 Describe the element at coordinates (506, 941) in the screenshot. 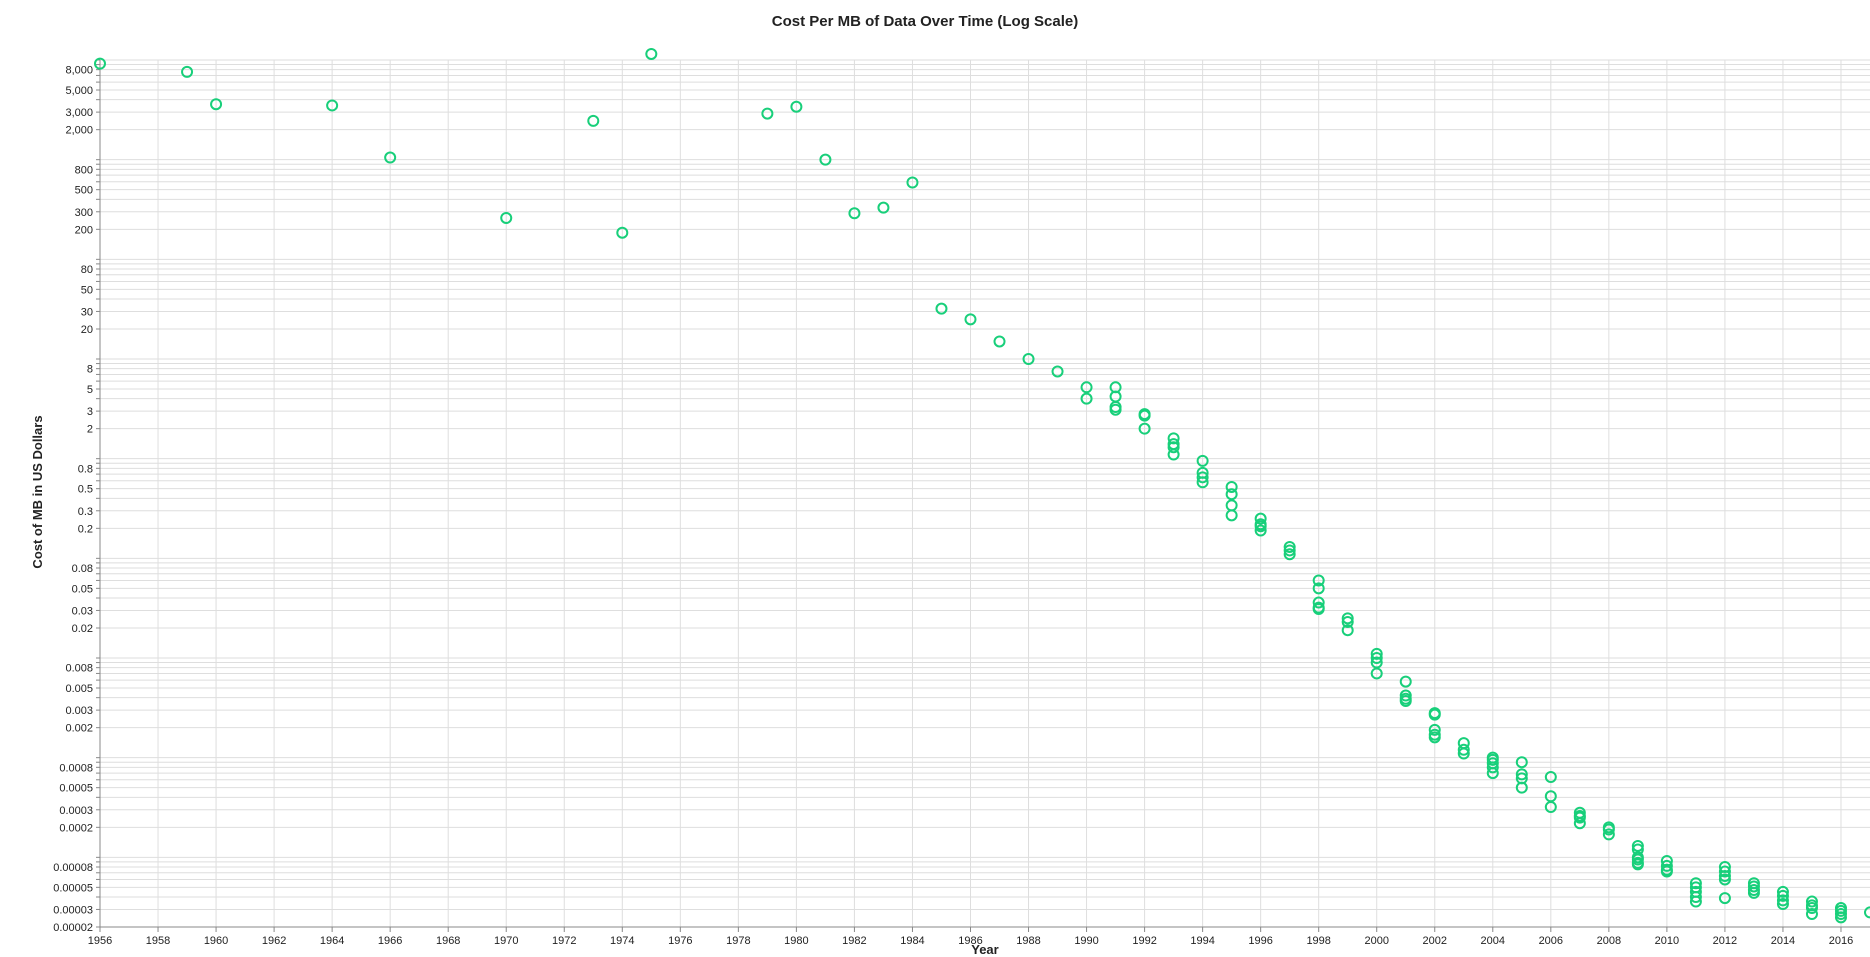

I see `x-tick-label: 1970` at that location.